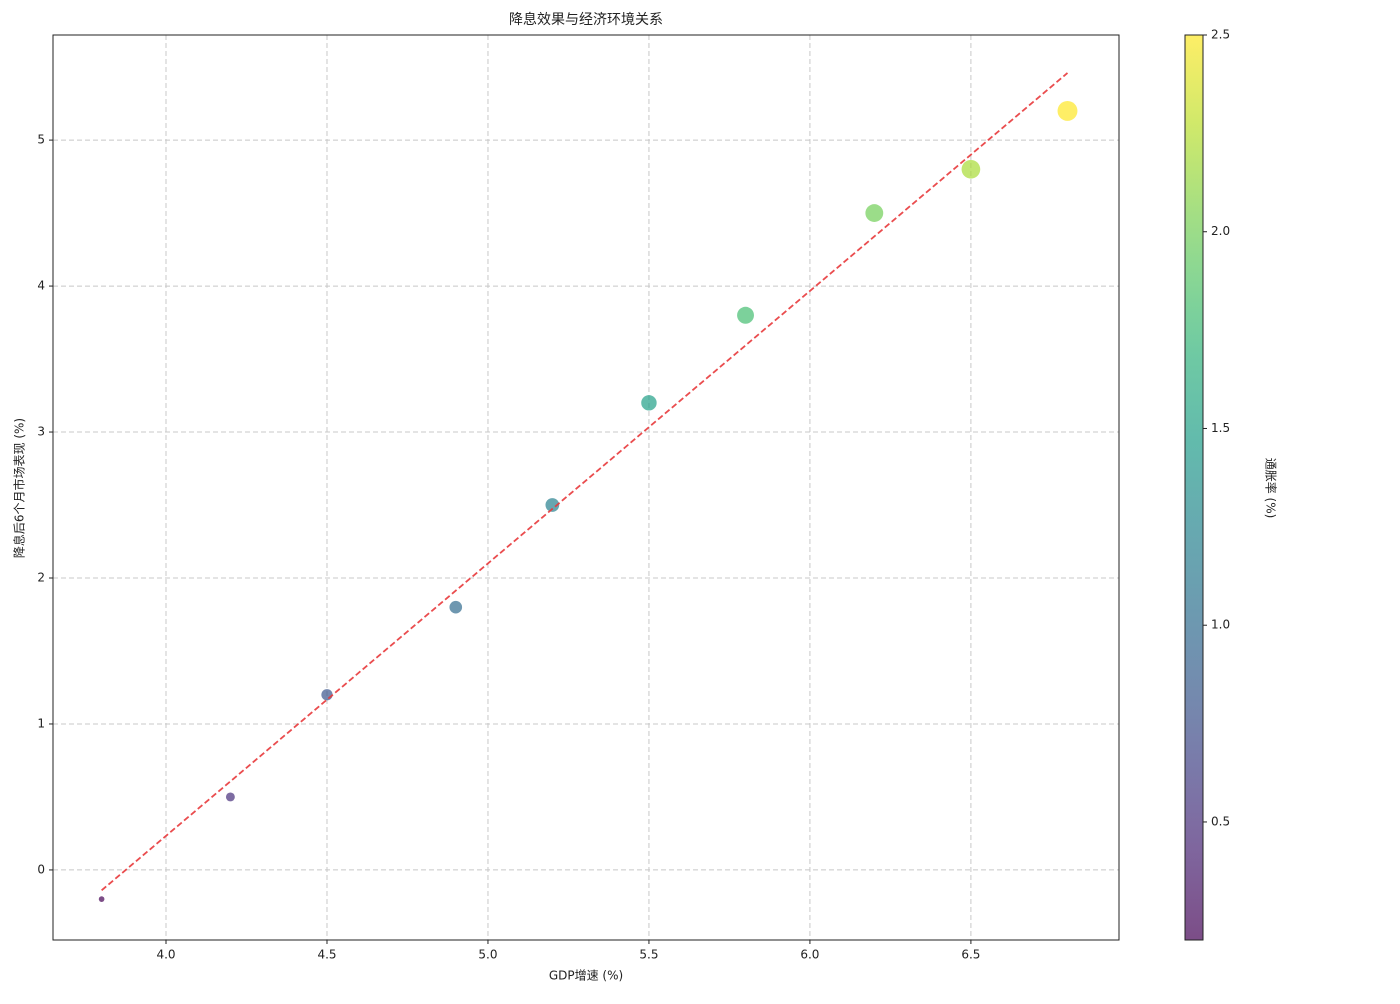 This screenshot has height=1004, width=1400. I want to click on x-tick-label: 4.5, so click(326, 955).